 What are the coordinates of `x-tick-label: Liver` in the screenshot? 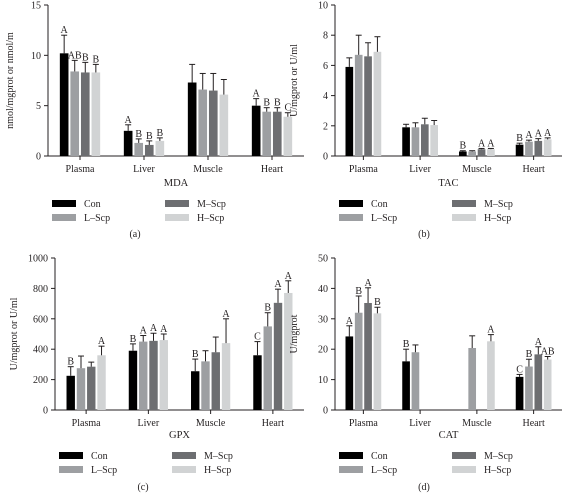 It's located at (420, 169).